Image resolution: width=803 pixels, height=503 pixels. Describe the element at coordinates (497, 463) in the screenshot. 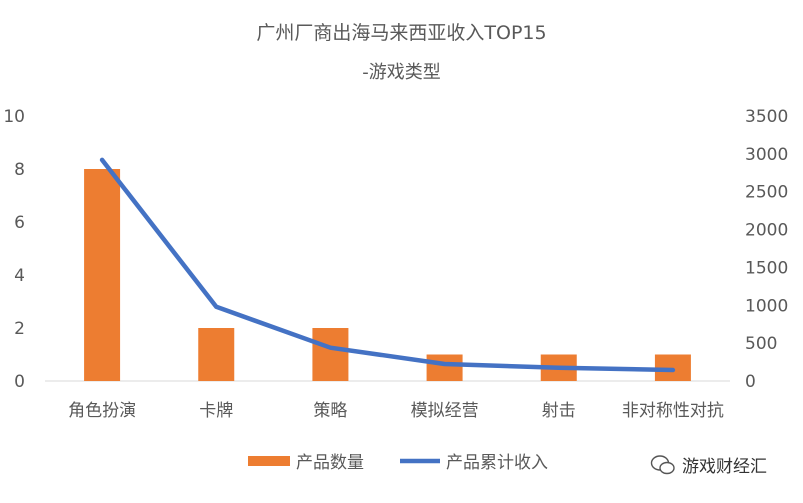

I see `legend-label: 产品累计收入` at that location.